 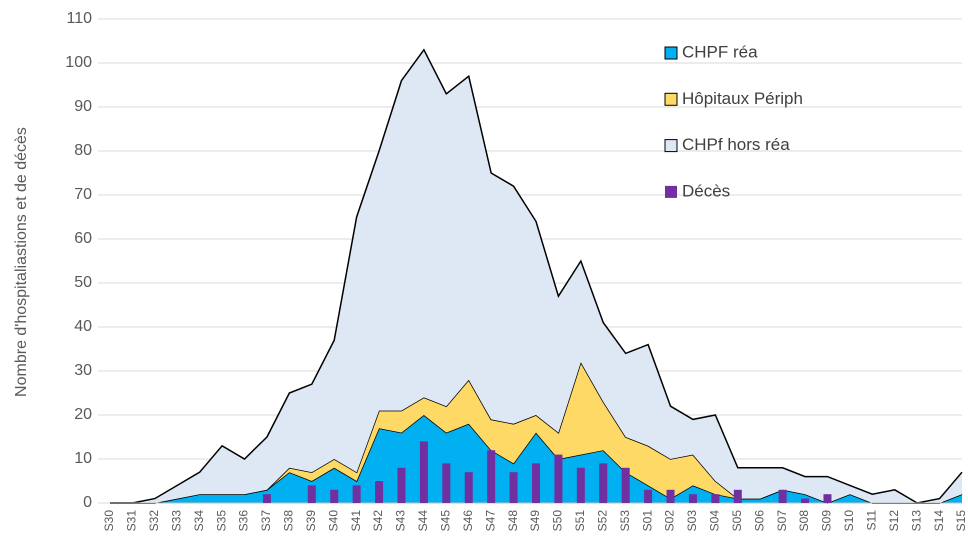 What do you see at coordinates (742, 98) in the screenshot?
I see `legend-label: Hôpitaux Périph` at bounding box center [742, 98].